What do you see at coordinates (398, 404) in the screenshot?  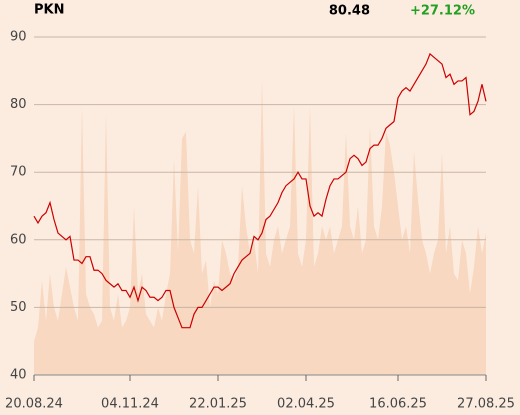 I see `x-tick-label: 16.06.25` at bounding box center [398, 404].